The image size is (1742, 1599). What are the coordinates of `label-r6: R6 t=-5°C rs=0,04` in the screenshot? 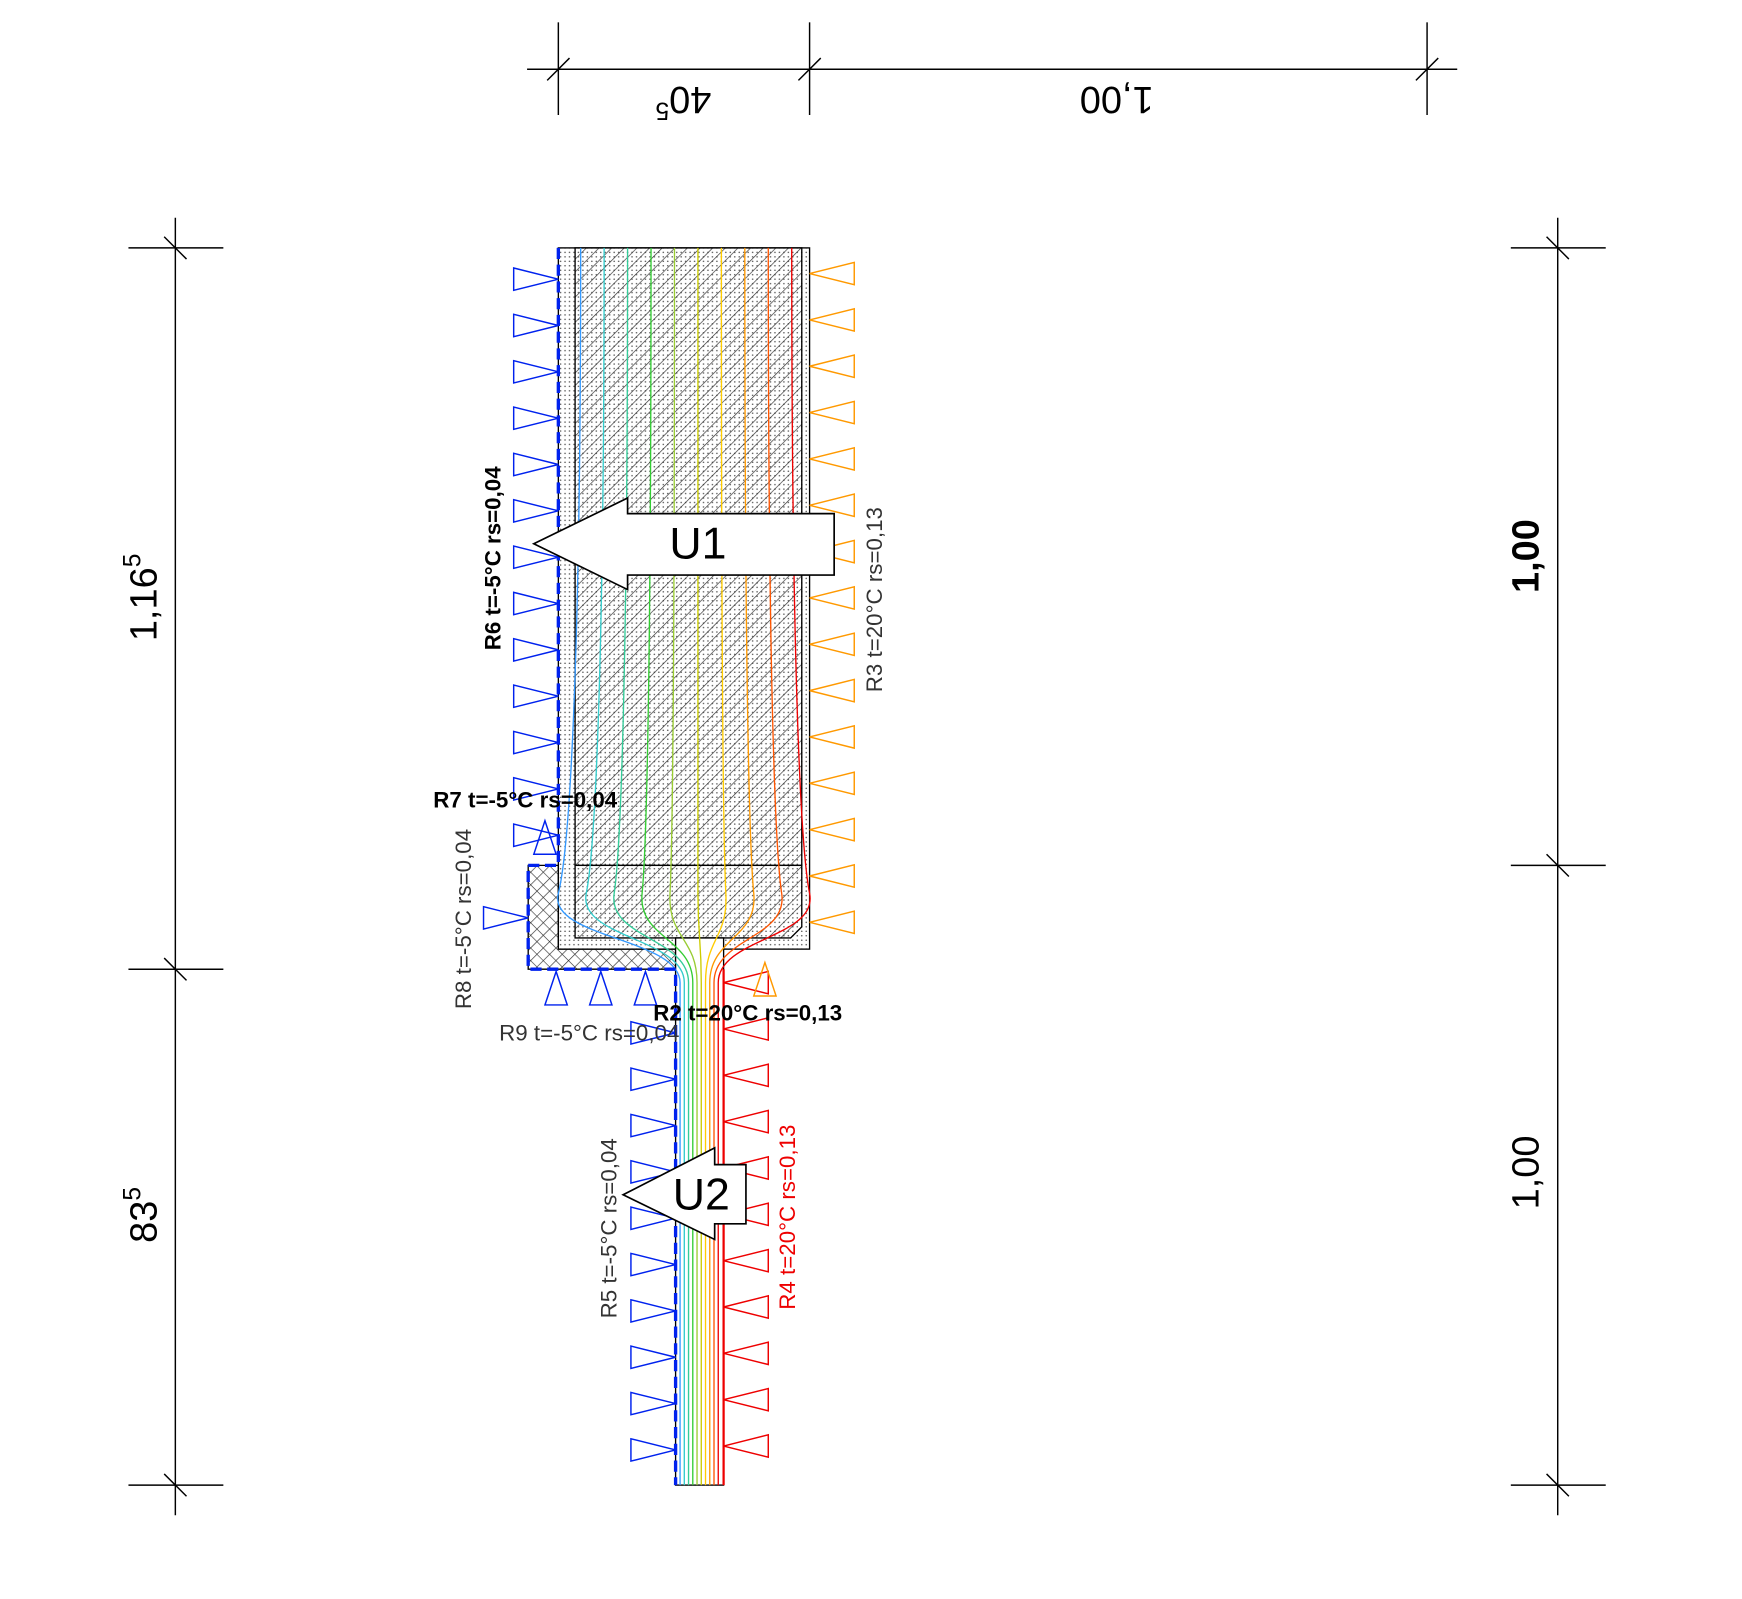 It's located at (492, 558).